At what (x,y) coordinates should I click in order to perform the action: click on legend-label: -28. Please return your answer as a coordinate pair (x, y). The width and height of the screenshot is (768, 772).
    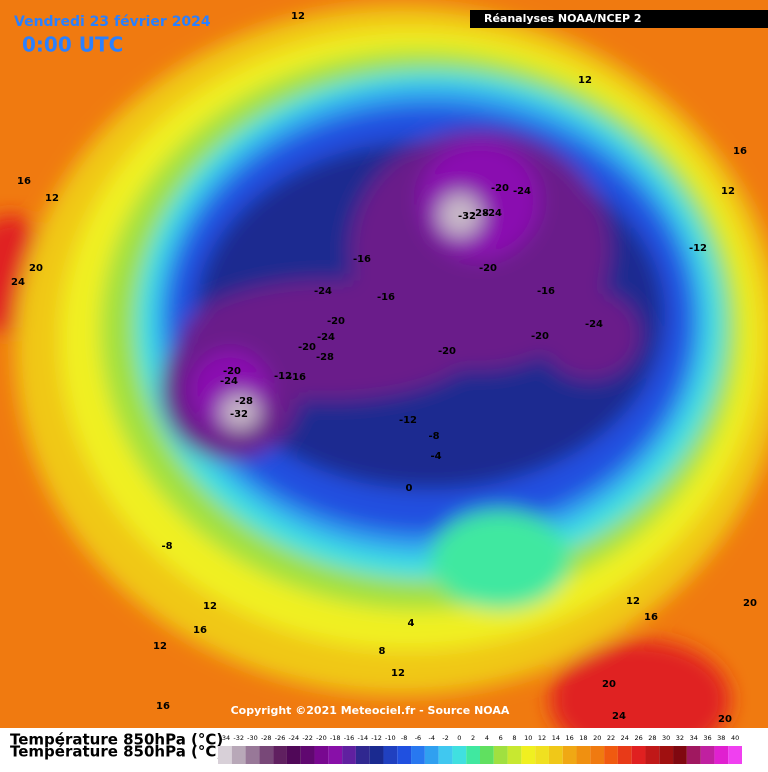
    Looking at the image, I should click on (266, 738).